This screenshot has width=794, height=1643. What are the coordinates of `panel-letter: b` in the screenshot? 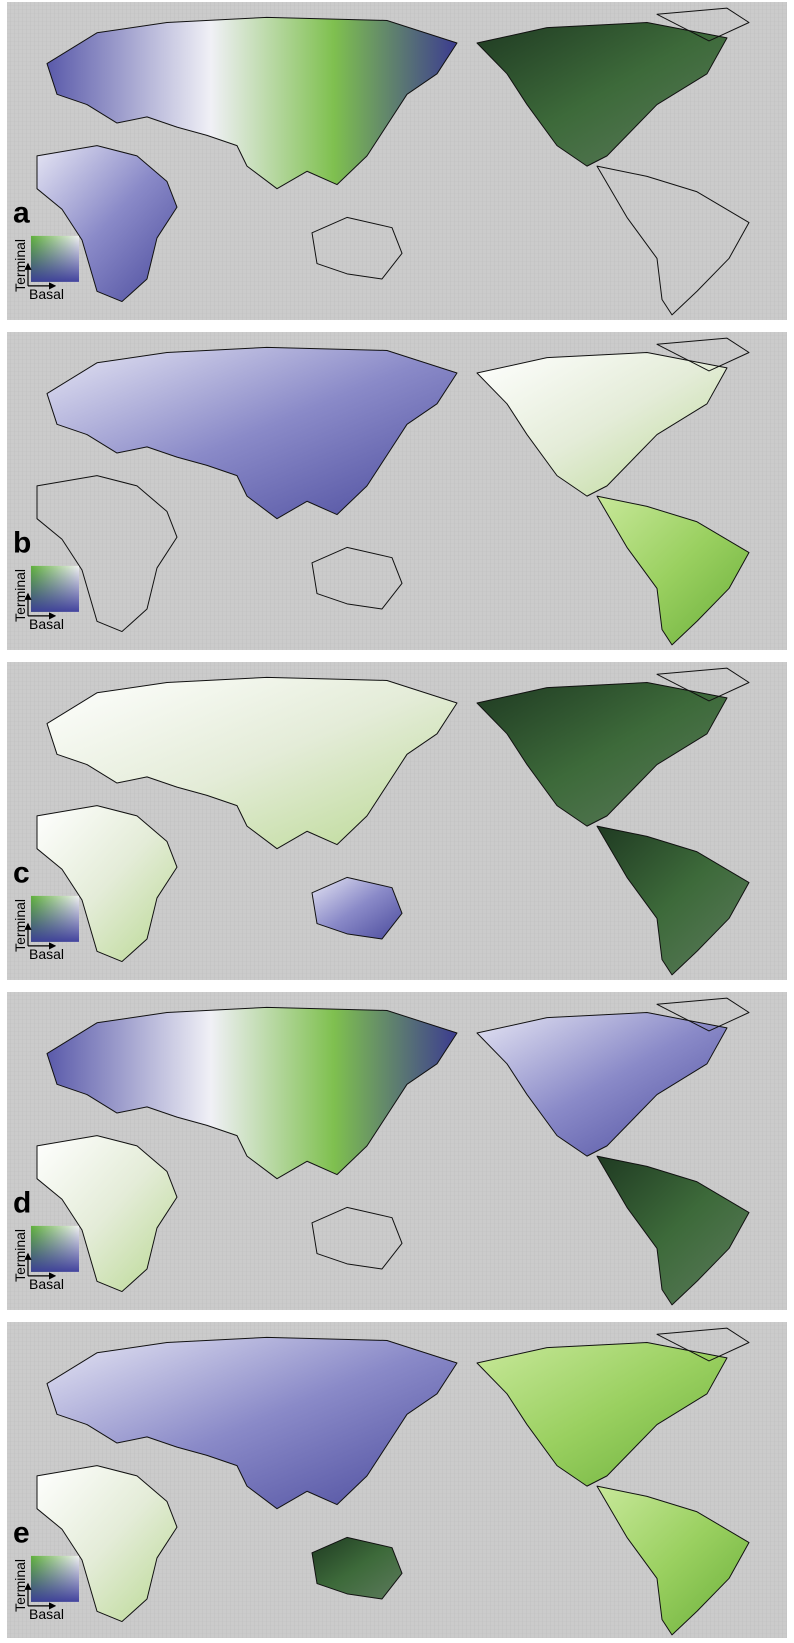 It's located at (22, 543).